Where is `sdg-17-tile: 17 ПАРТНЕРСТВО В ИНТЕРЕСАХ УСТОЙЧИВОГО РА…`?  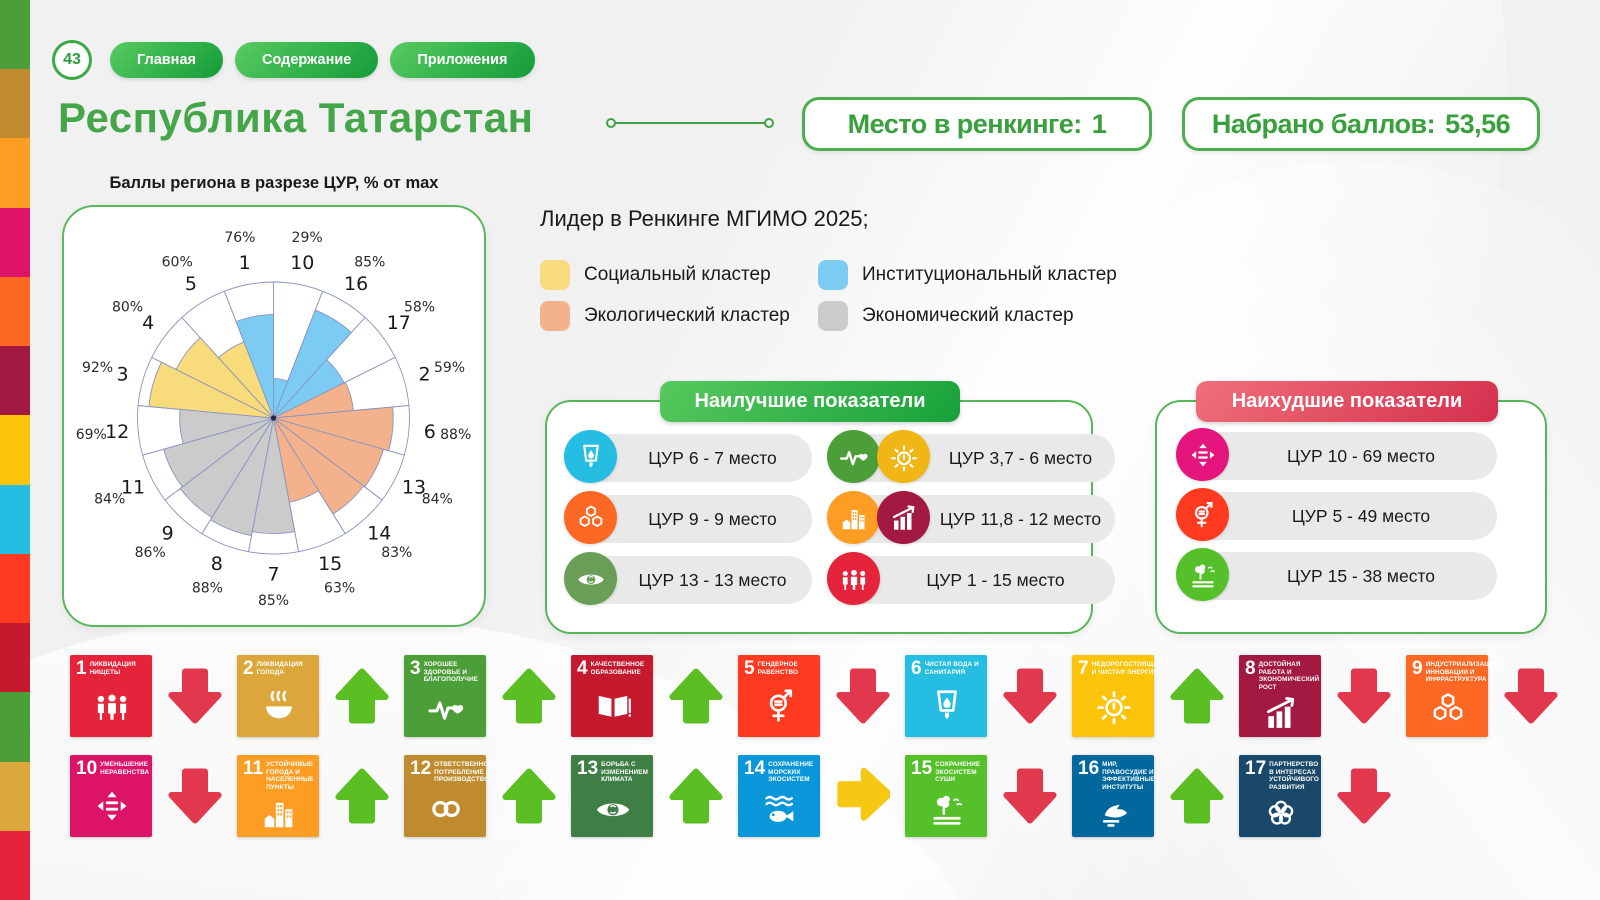 sdg-17-tile: 17 ПАРТНЕРСТВО В ИНТЕРЕСАХ УСТОЙЧИВОГО РА… is located at coordinates (1280, 796).